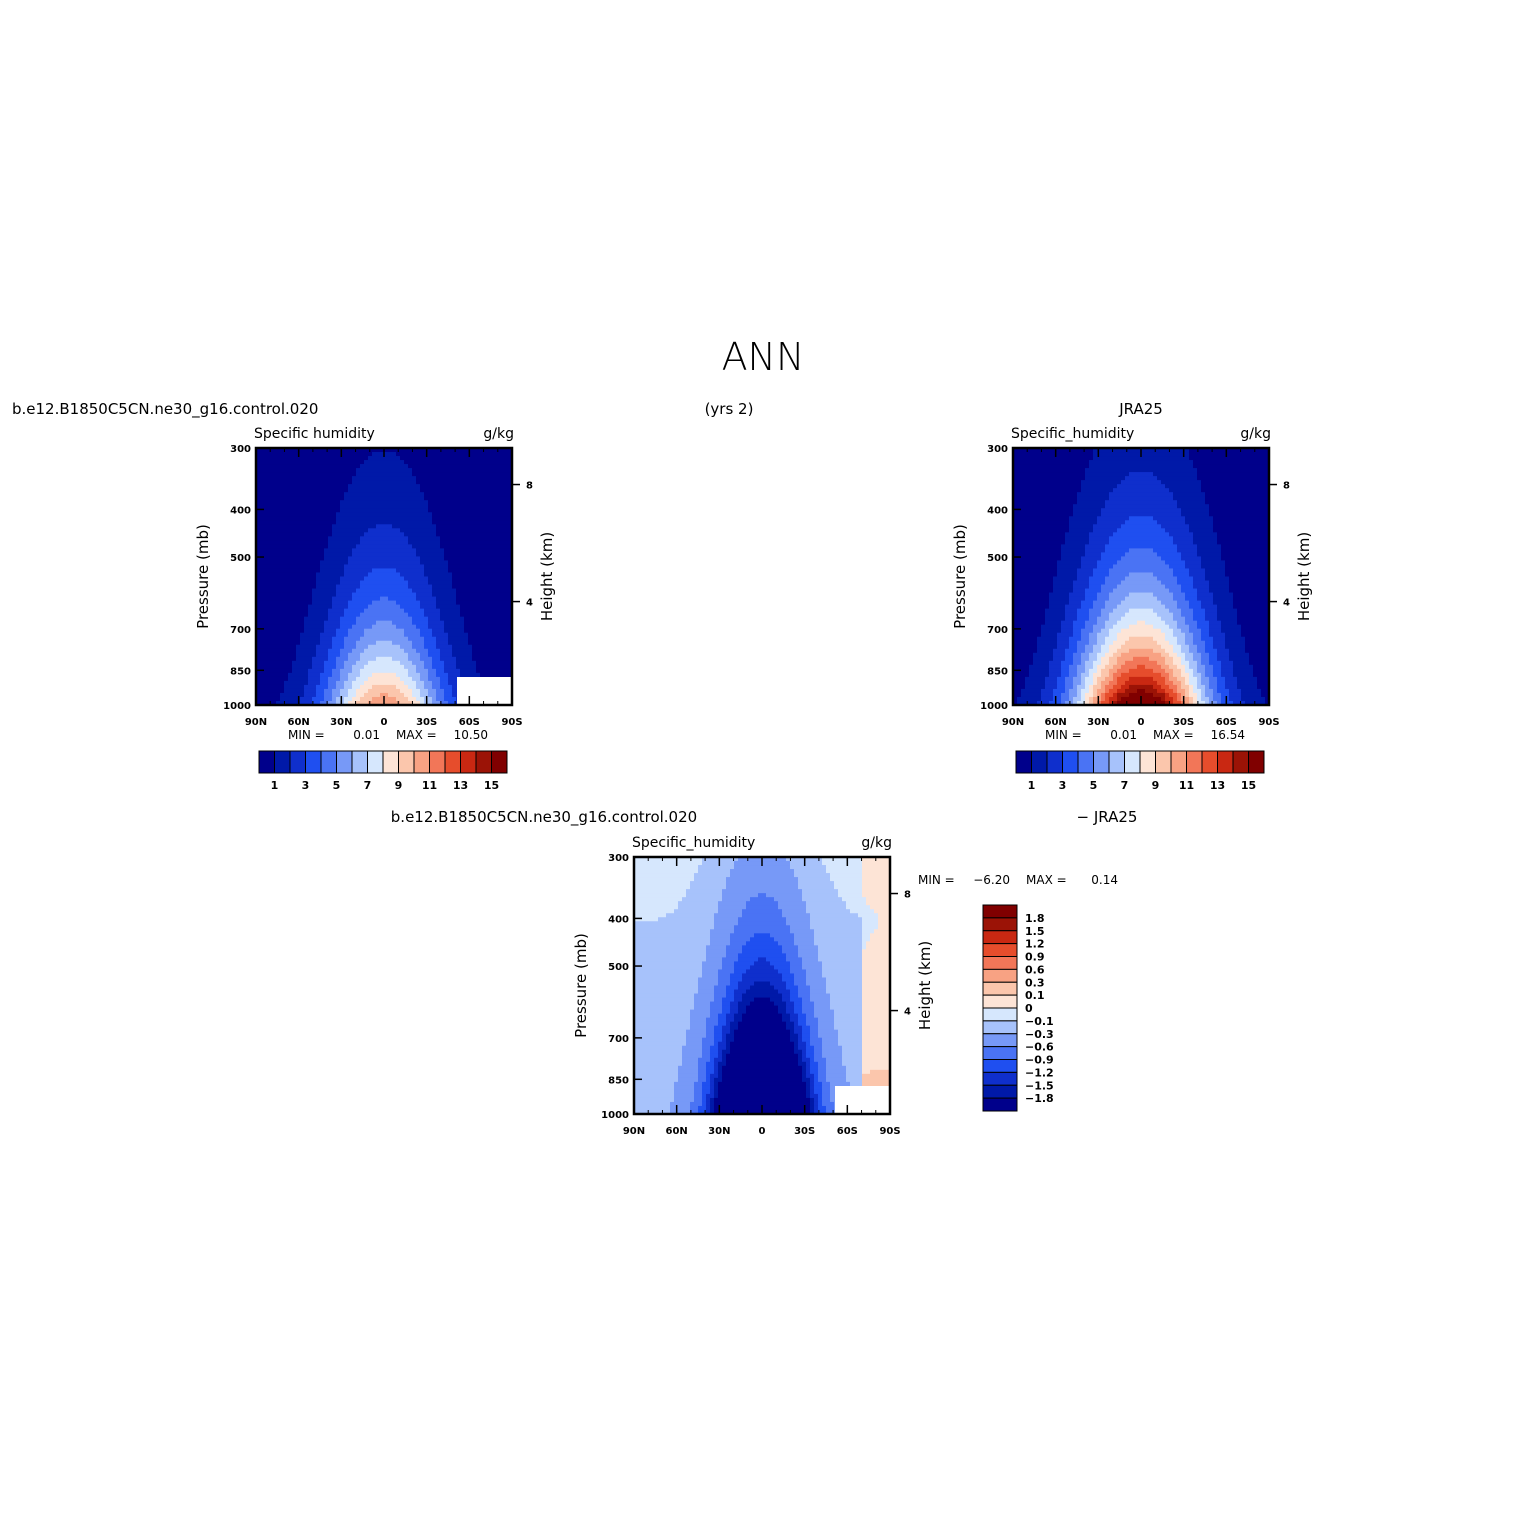  Describe the element at coordinates (407, 762) in the screenshot. I see `colorbar-box` at that location.